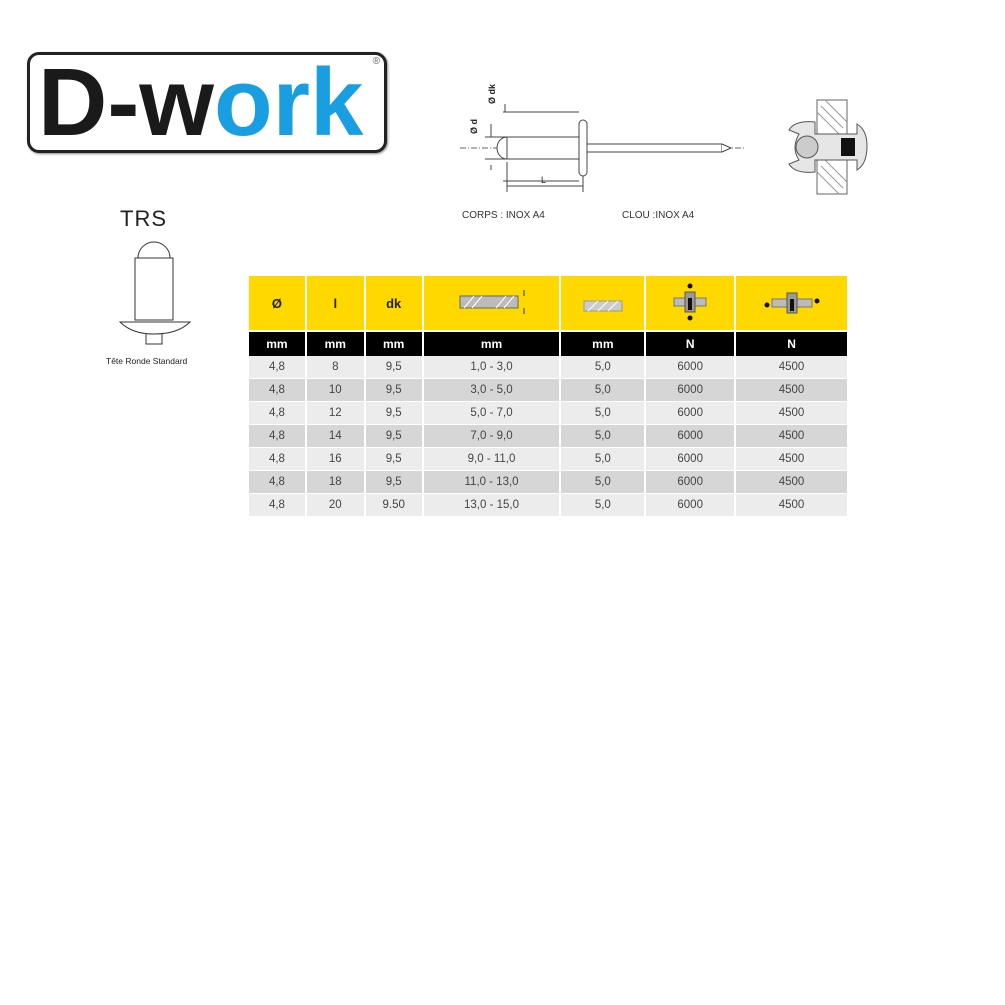 The height and width of the screenshot is (1005, 1005). What do you see at coordinates (376, 61) in the screenshot?
I see `registered-mark: ®` at bounding box center [376, 61].